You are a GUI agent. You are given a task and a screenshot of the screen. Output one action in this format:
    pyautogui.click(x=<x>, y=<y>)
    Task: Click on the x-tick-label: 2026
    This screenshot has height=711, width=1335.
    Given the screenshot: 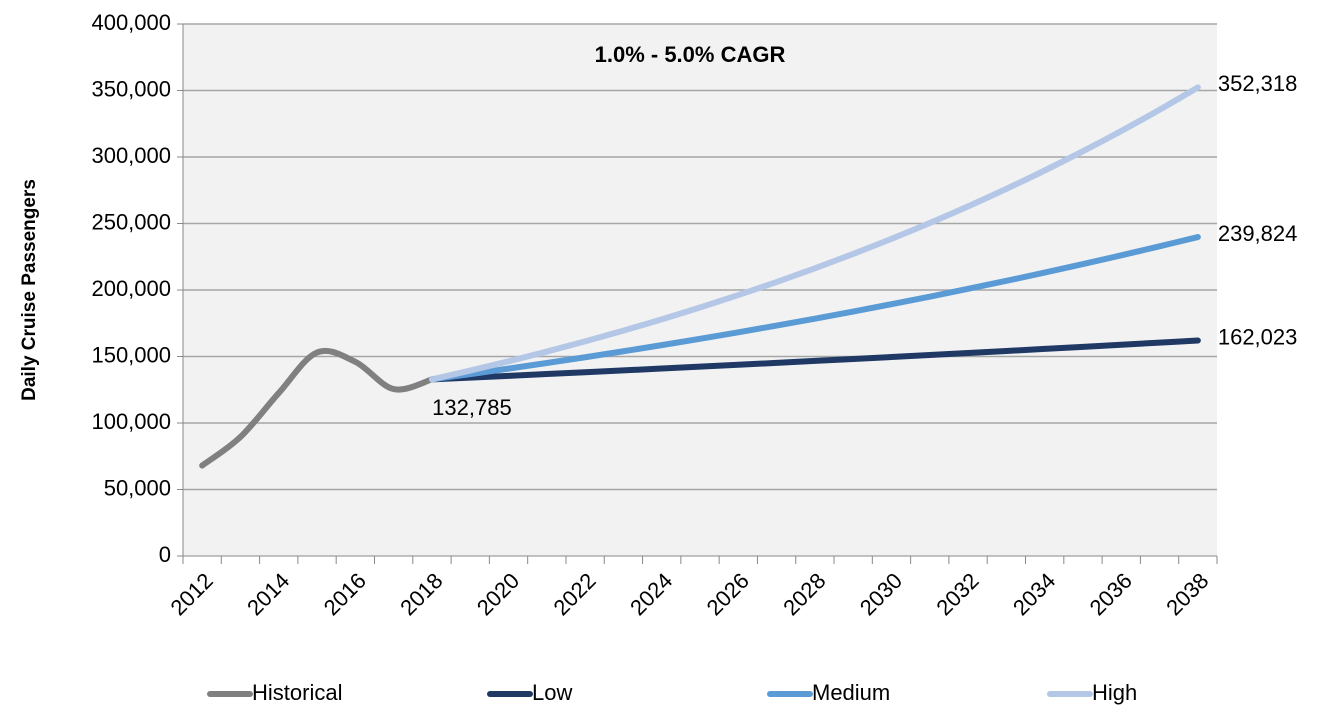 What is the action you would take?
    pyautogui.click(x=728, y=594)
    